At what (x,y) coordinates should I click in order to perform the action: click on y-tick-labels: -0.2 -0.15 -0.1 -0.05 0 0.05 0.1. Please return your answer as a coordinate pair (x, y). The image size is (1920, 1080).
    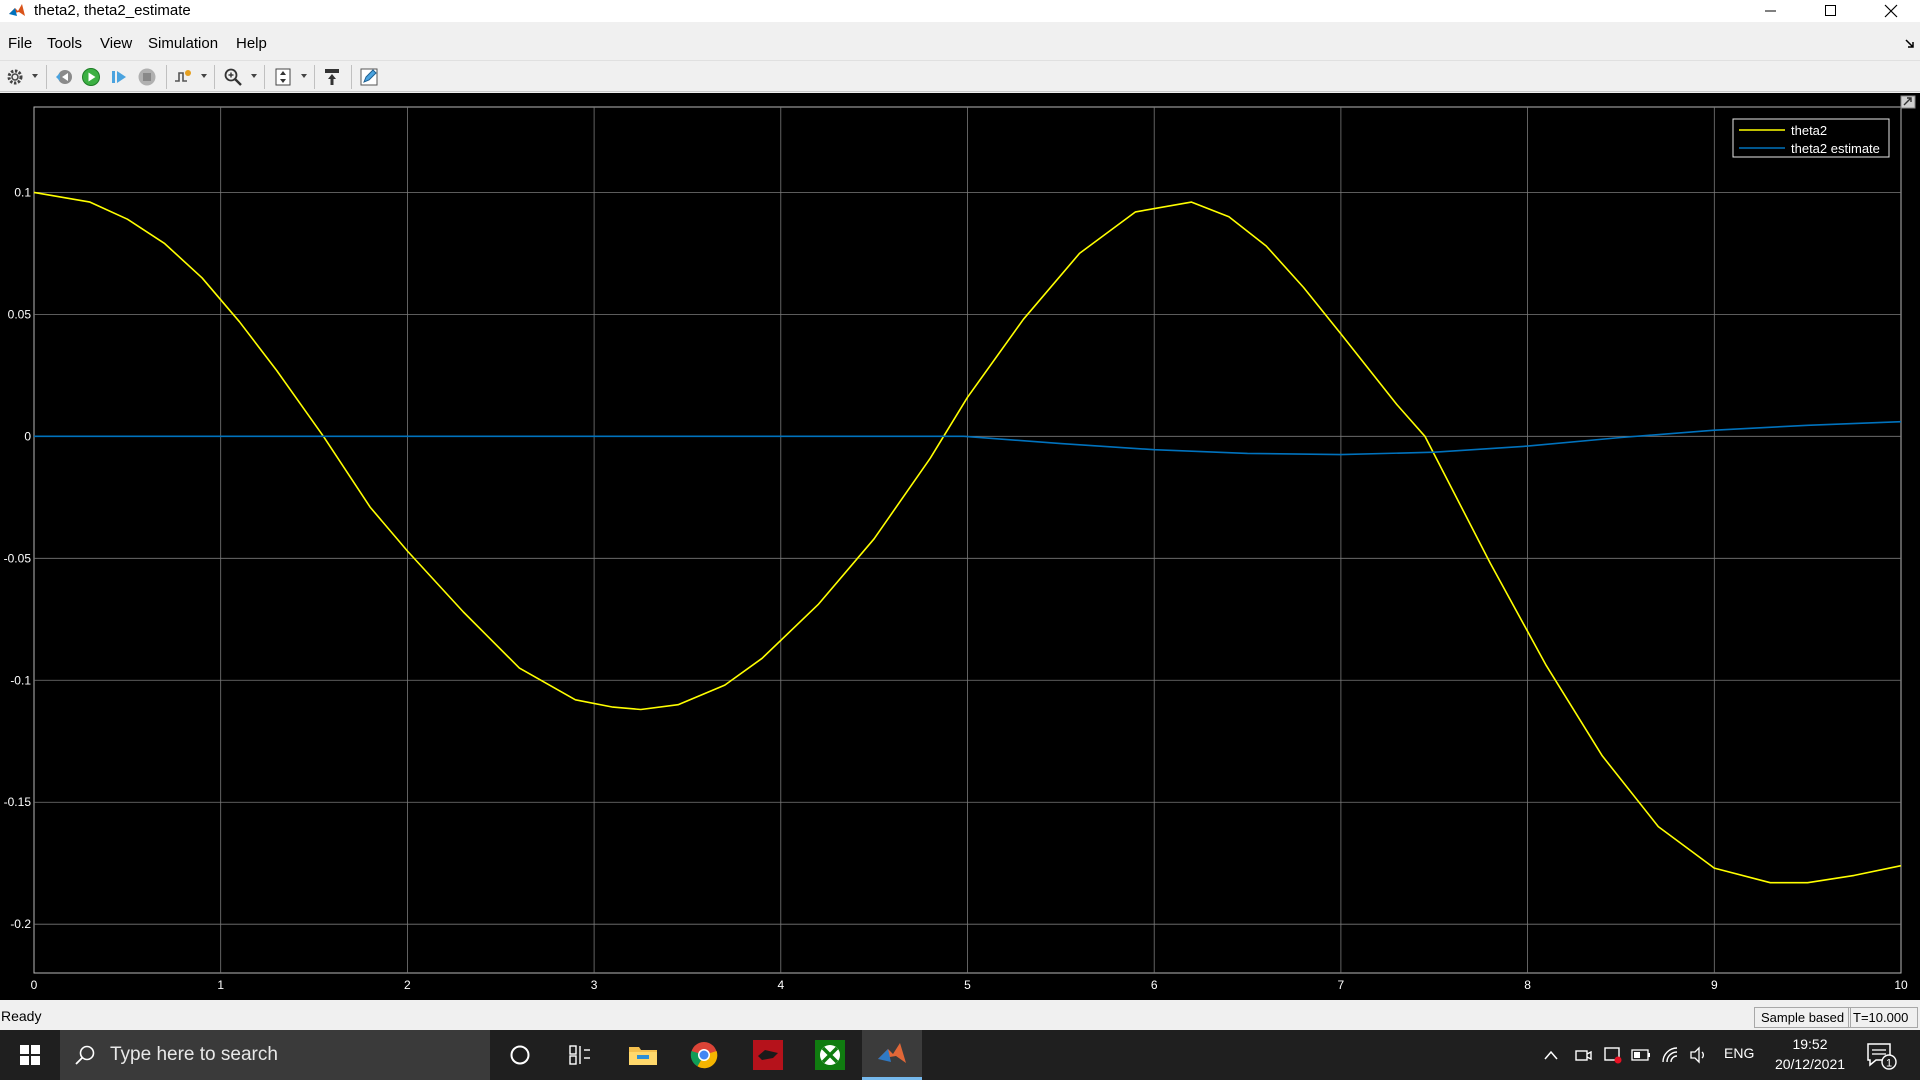
    Looking at the image, I should click on (18, 558).